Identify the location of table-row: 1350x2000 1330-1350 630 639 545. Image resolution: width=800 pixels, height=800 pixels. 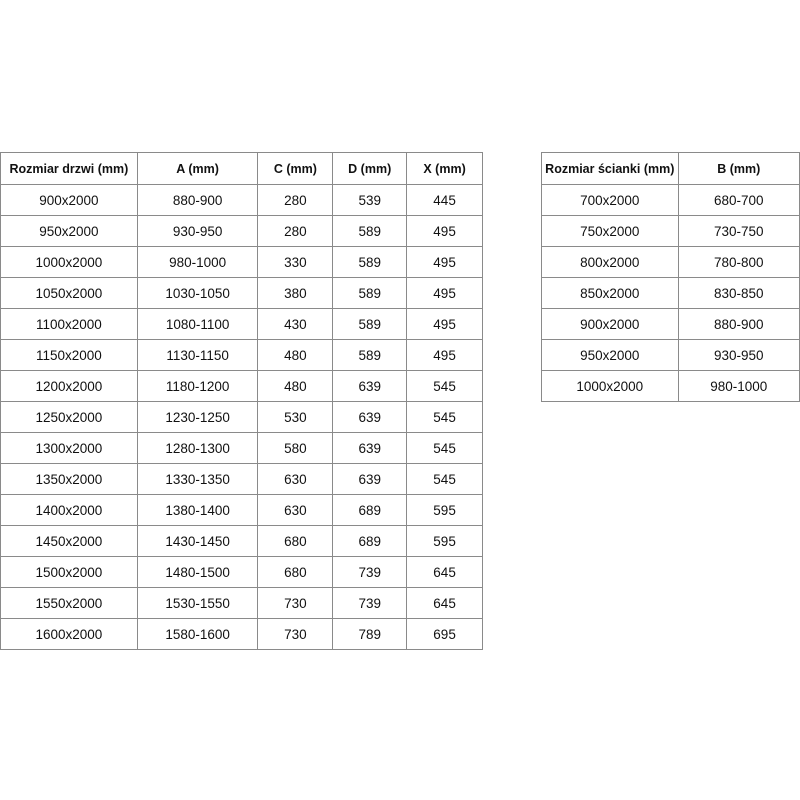
(241, 479).